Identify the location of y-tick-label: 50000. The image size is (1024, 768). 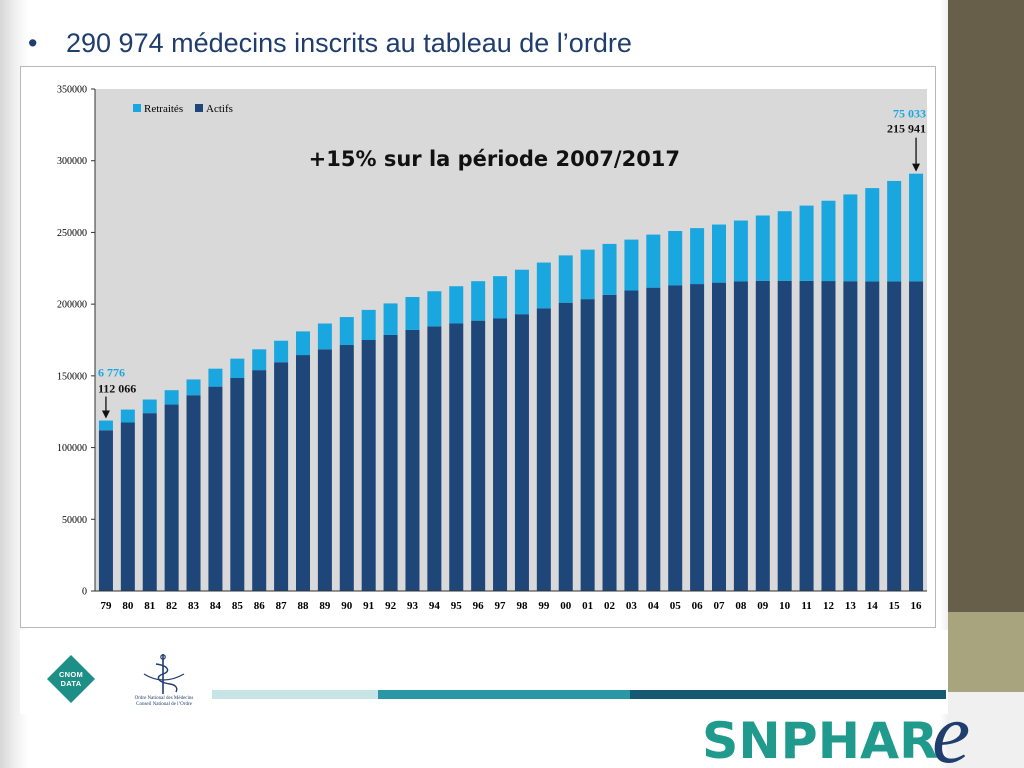
(74, 520).